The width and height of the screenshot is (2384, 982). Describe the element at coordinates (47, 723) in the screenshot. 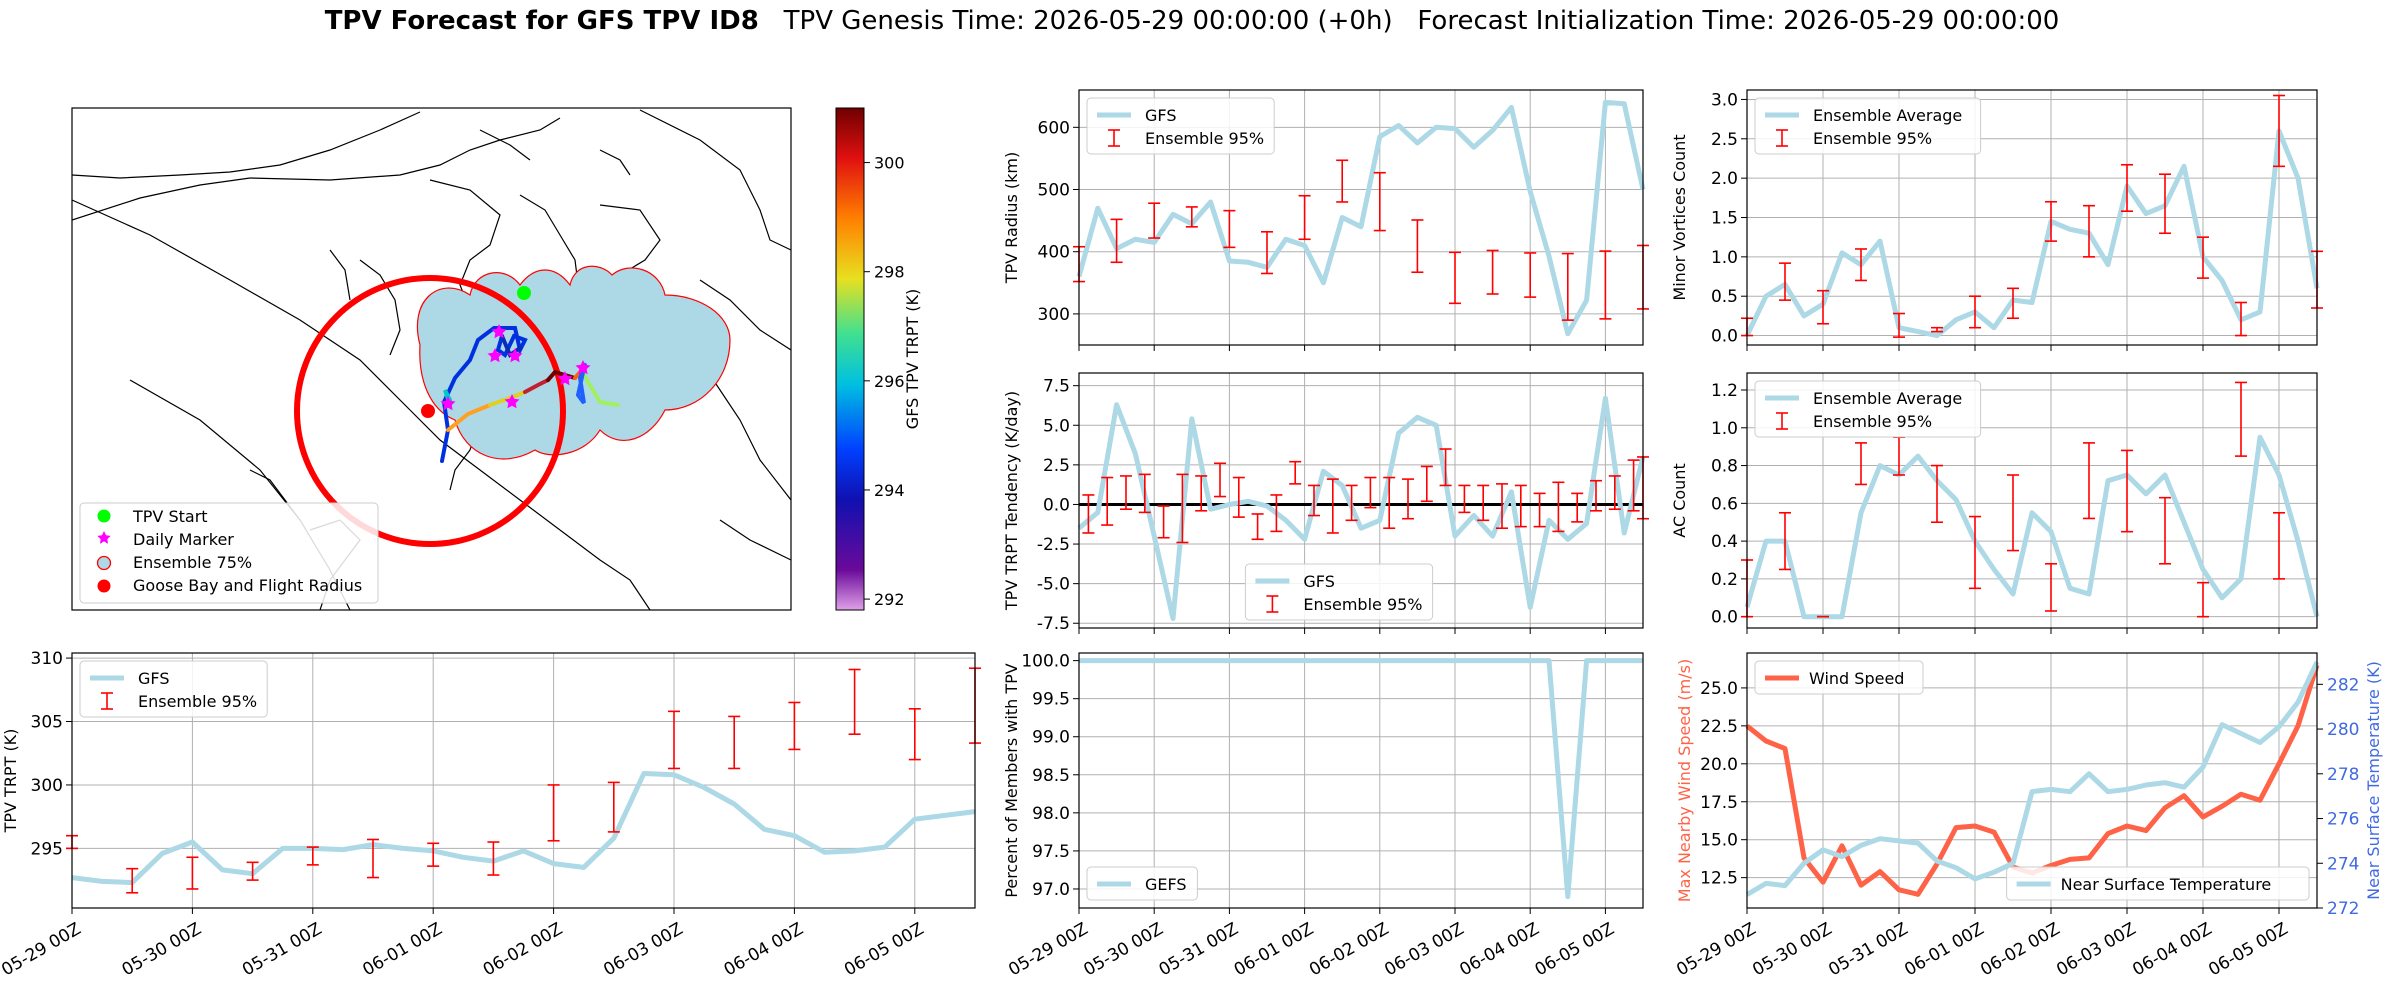

I see `y-tick-label: 305` at that location.